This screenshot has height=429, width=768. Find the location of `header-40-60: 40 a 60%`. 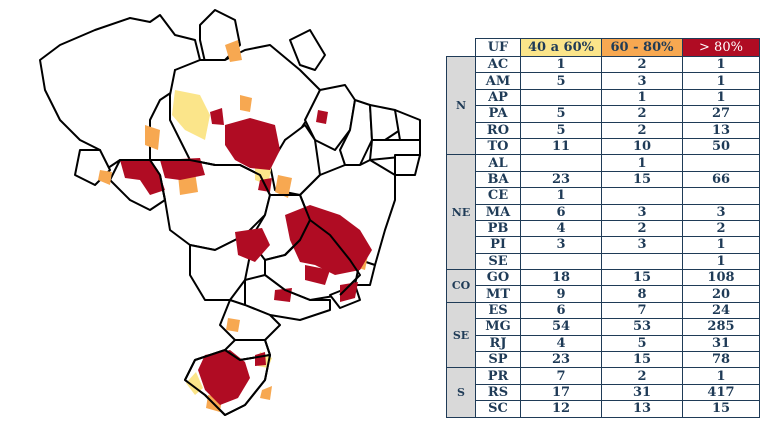

header-40-60: 40 a 60% is located at coordinates (561, 47).